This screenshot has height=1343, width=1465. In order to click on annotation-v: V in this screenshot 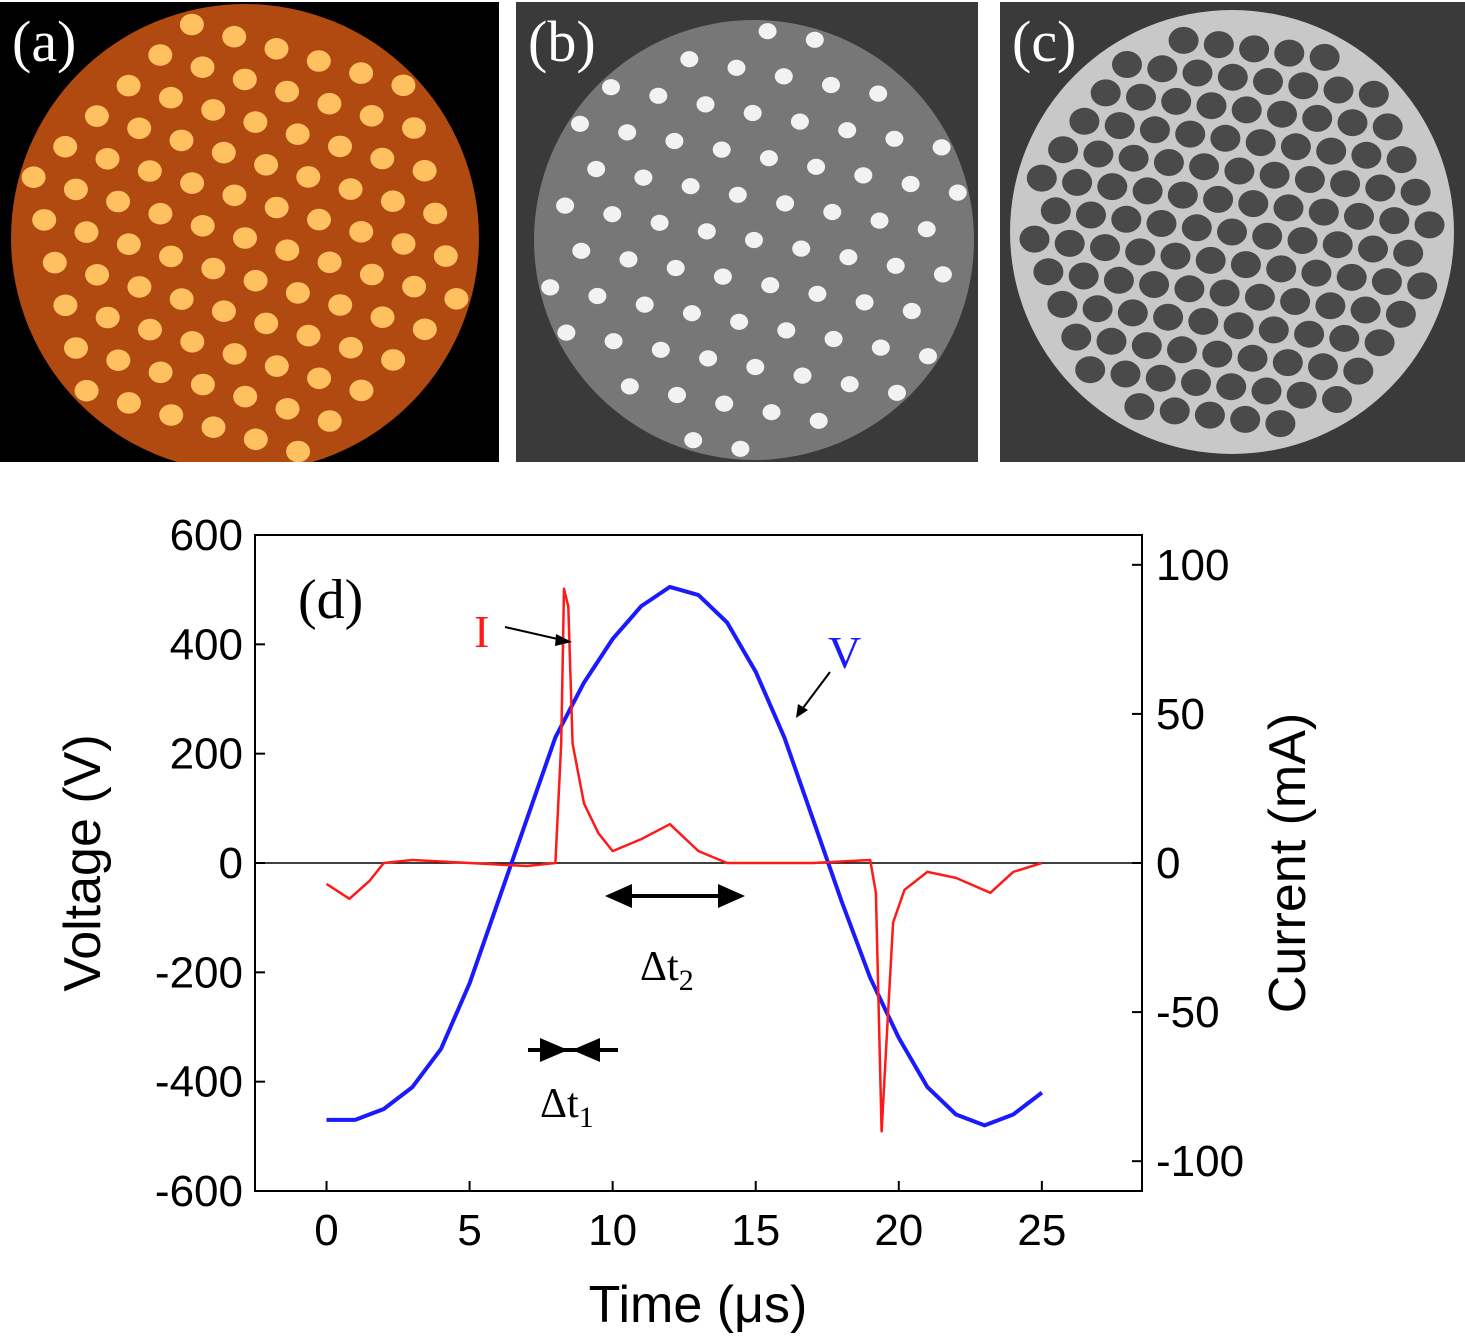, I will do `click(844, 652)`.